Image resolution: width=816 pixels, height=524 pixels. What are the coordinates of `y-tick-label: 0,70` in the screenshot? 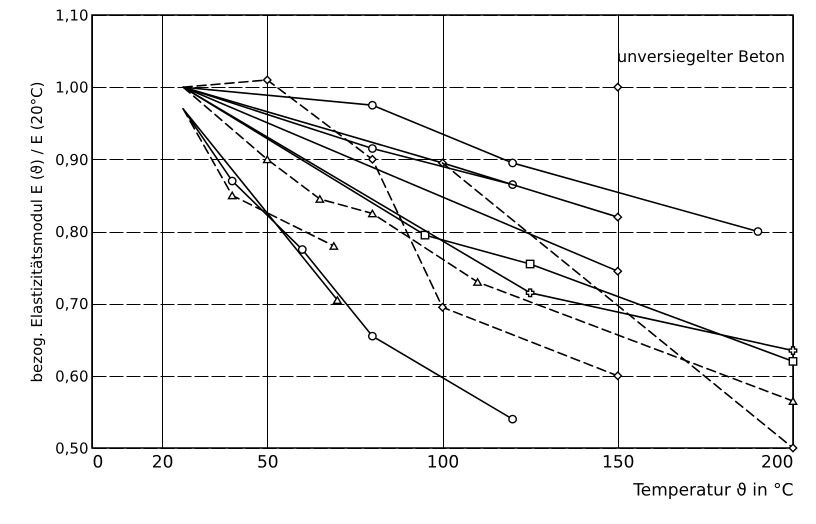 It's located at (71, 304).